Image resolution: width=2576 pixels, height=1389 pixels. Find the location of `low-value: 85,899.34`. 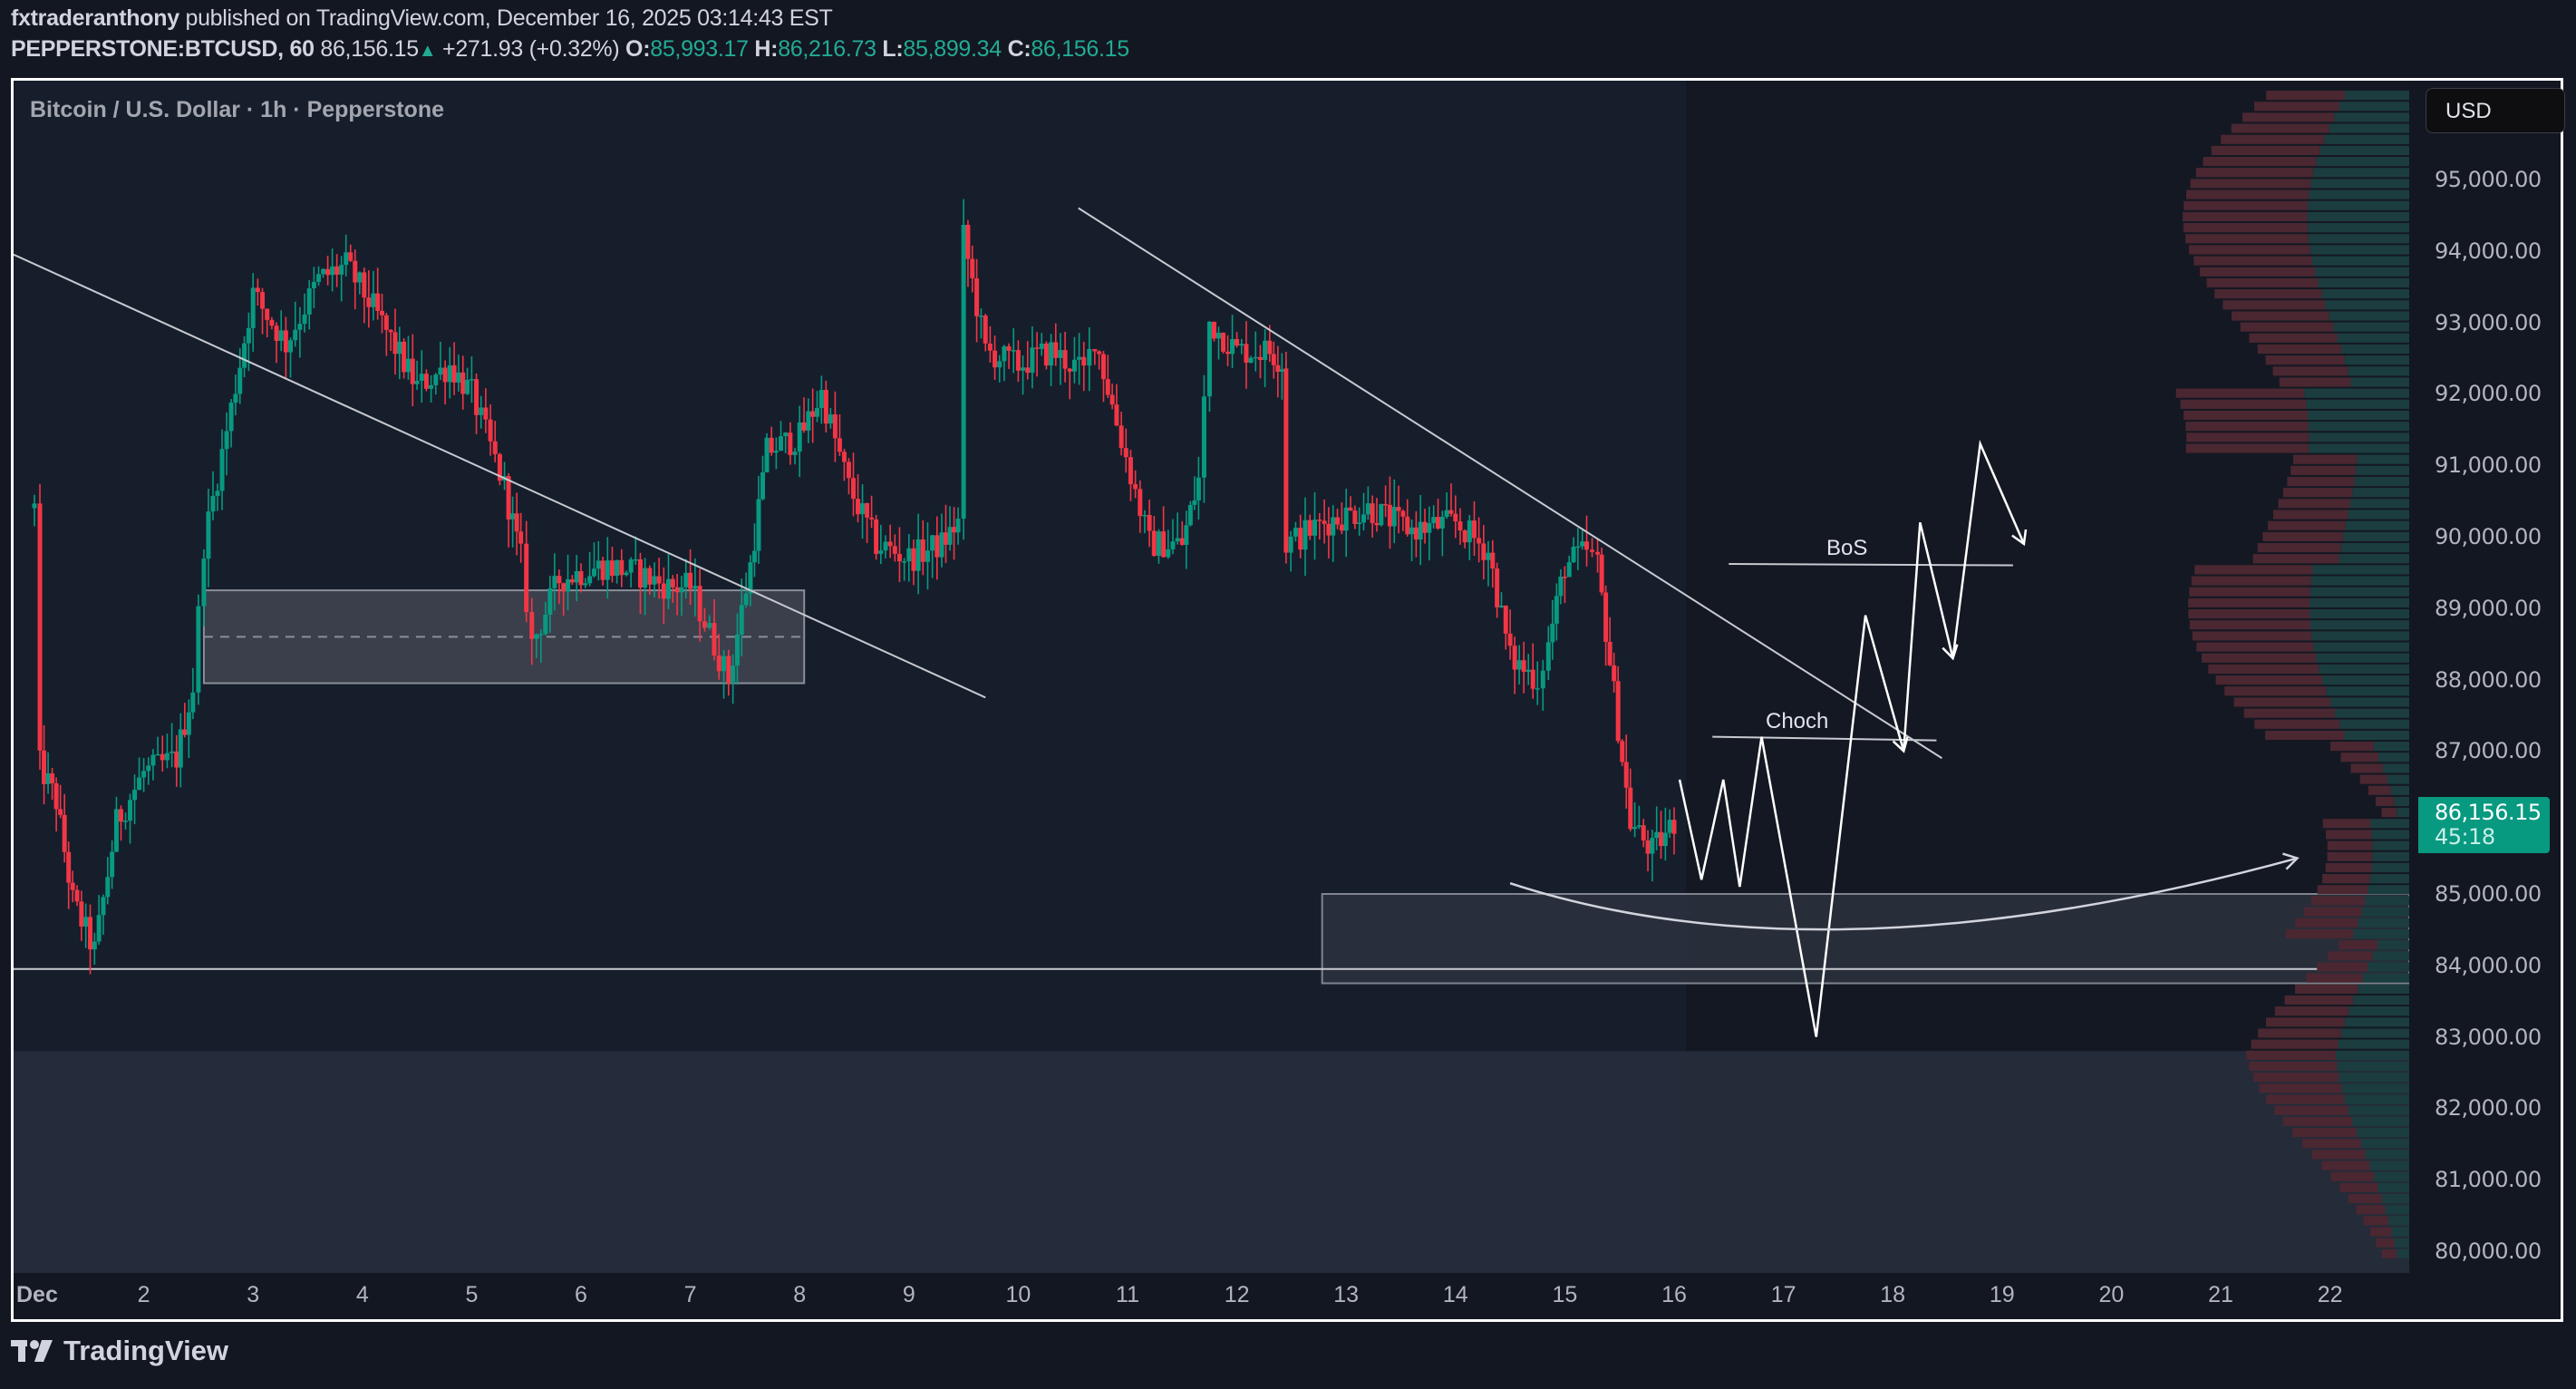

low-value: 85,899.34 is located at coordinates (952, 49).